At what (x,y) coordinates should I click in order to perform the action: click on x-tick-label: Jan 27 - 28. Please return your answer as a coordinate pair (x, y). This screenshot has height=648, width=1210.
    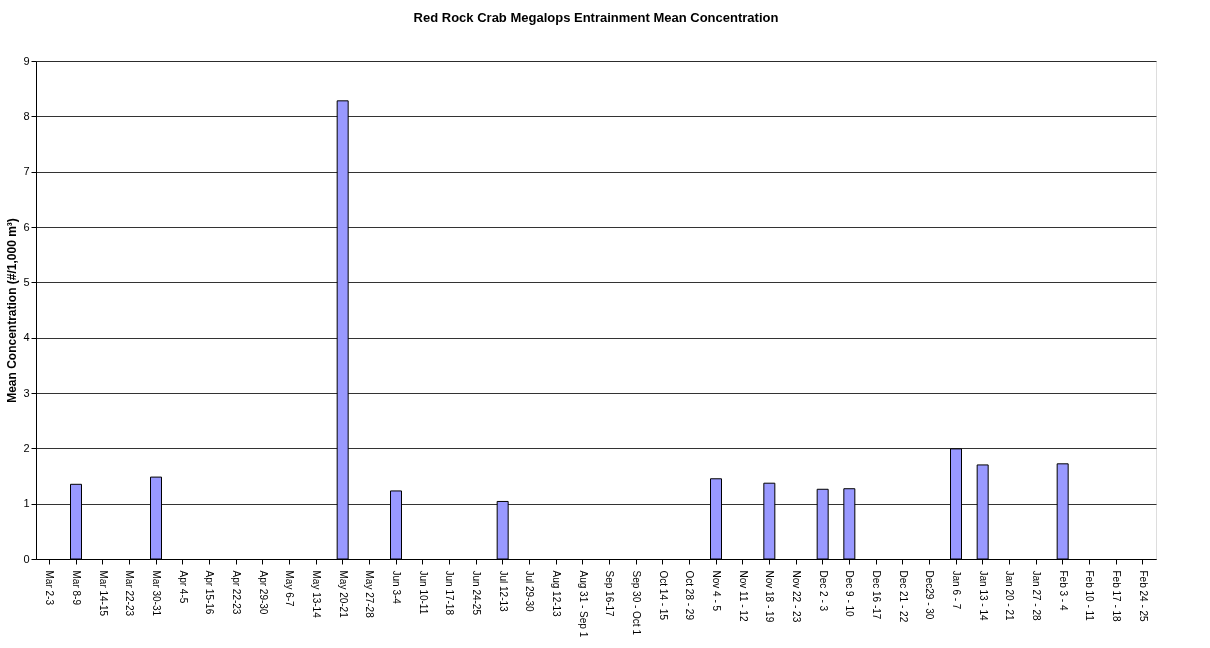
    Looking at the image, I should click on (1036, 595).